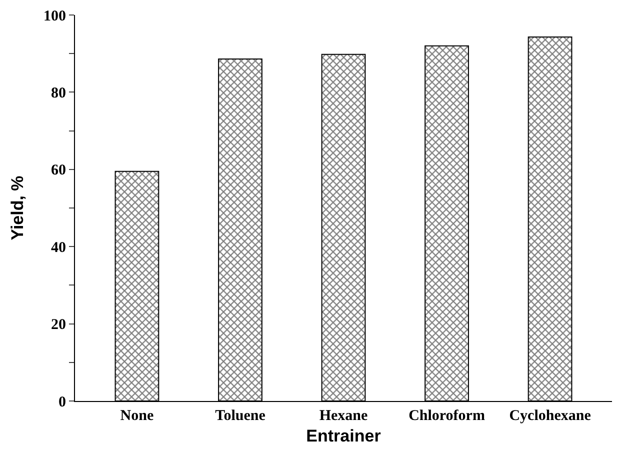  I want to click on x-tick-label: None, so click(137, 416).